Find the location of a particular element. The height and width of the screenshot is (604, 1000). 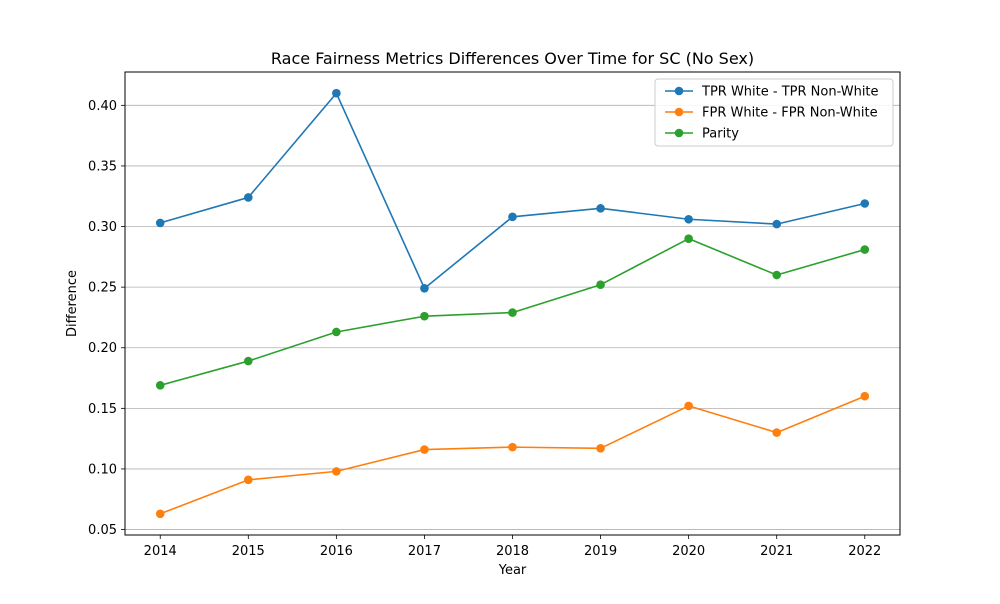

legend-label: FPR White - FPR Non-White is located at coordinates (790, 113).